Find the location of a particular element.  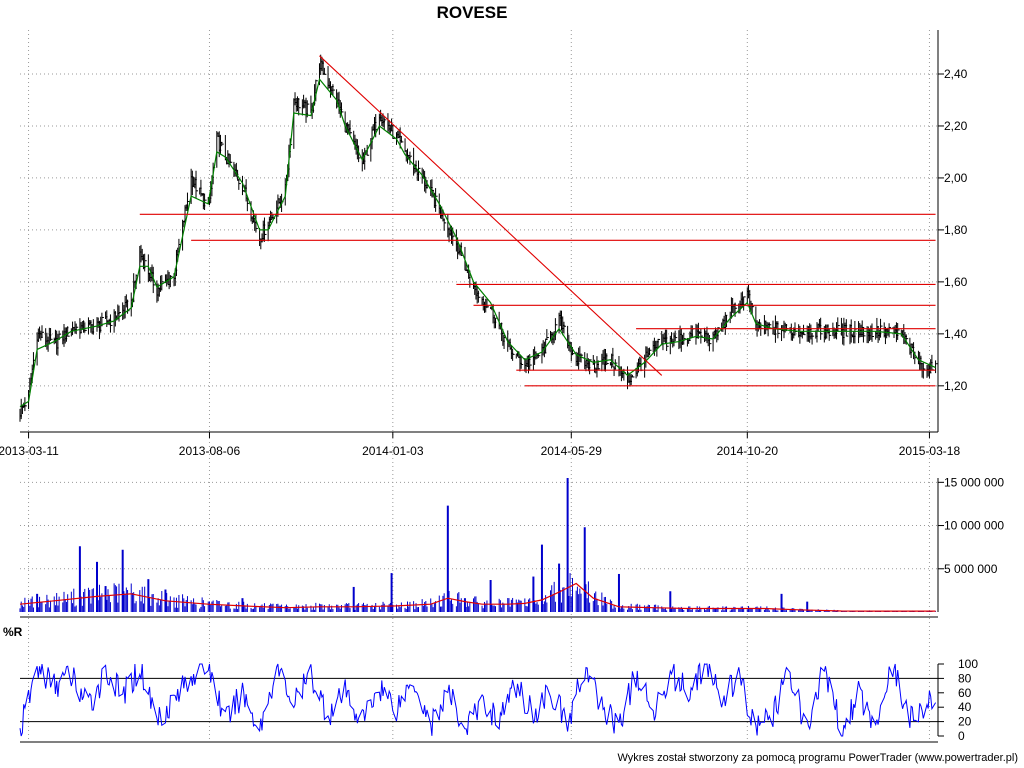

y-tick-label: 2,40 is located at coordinates (956, 74).